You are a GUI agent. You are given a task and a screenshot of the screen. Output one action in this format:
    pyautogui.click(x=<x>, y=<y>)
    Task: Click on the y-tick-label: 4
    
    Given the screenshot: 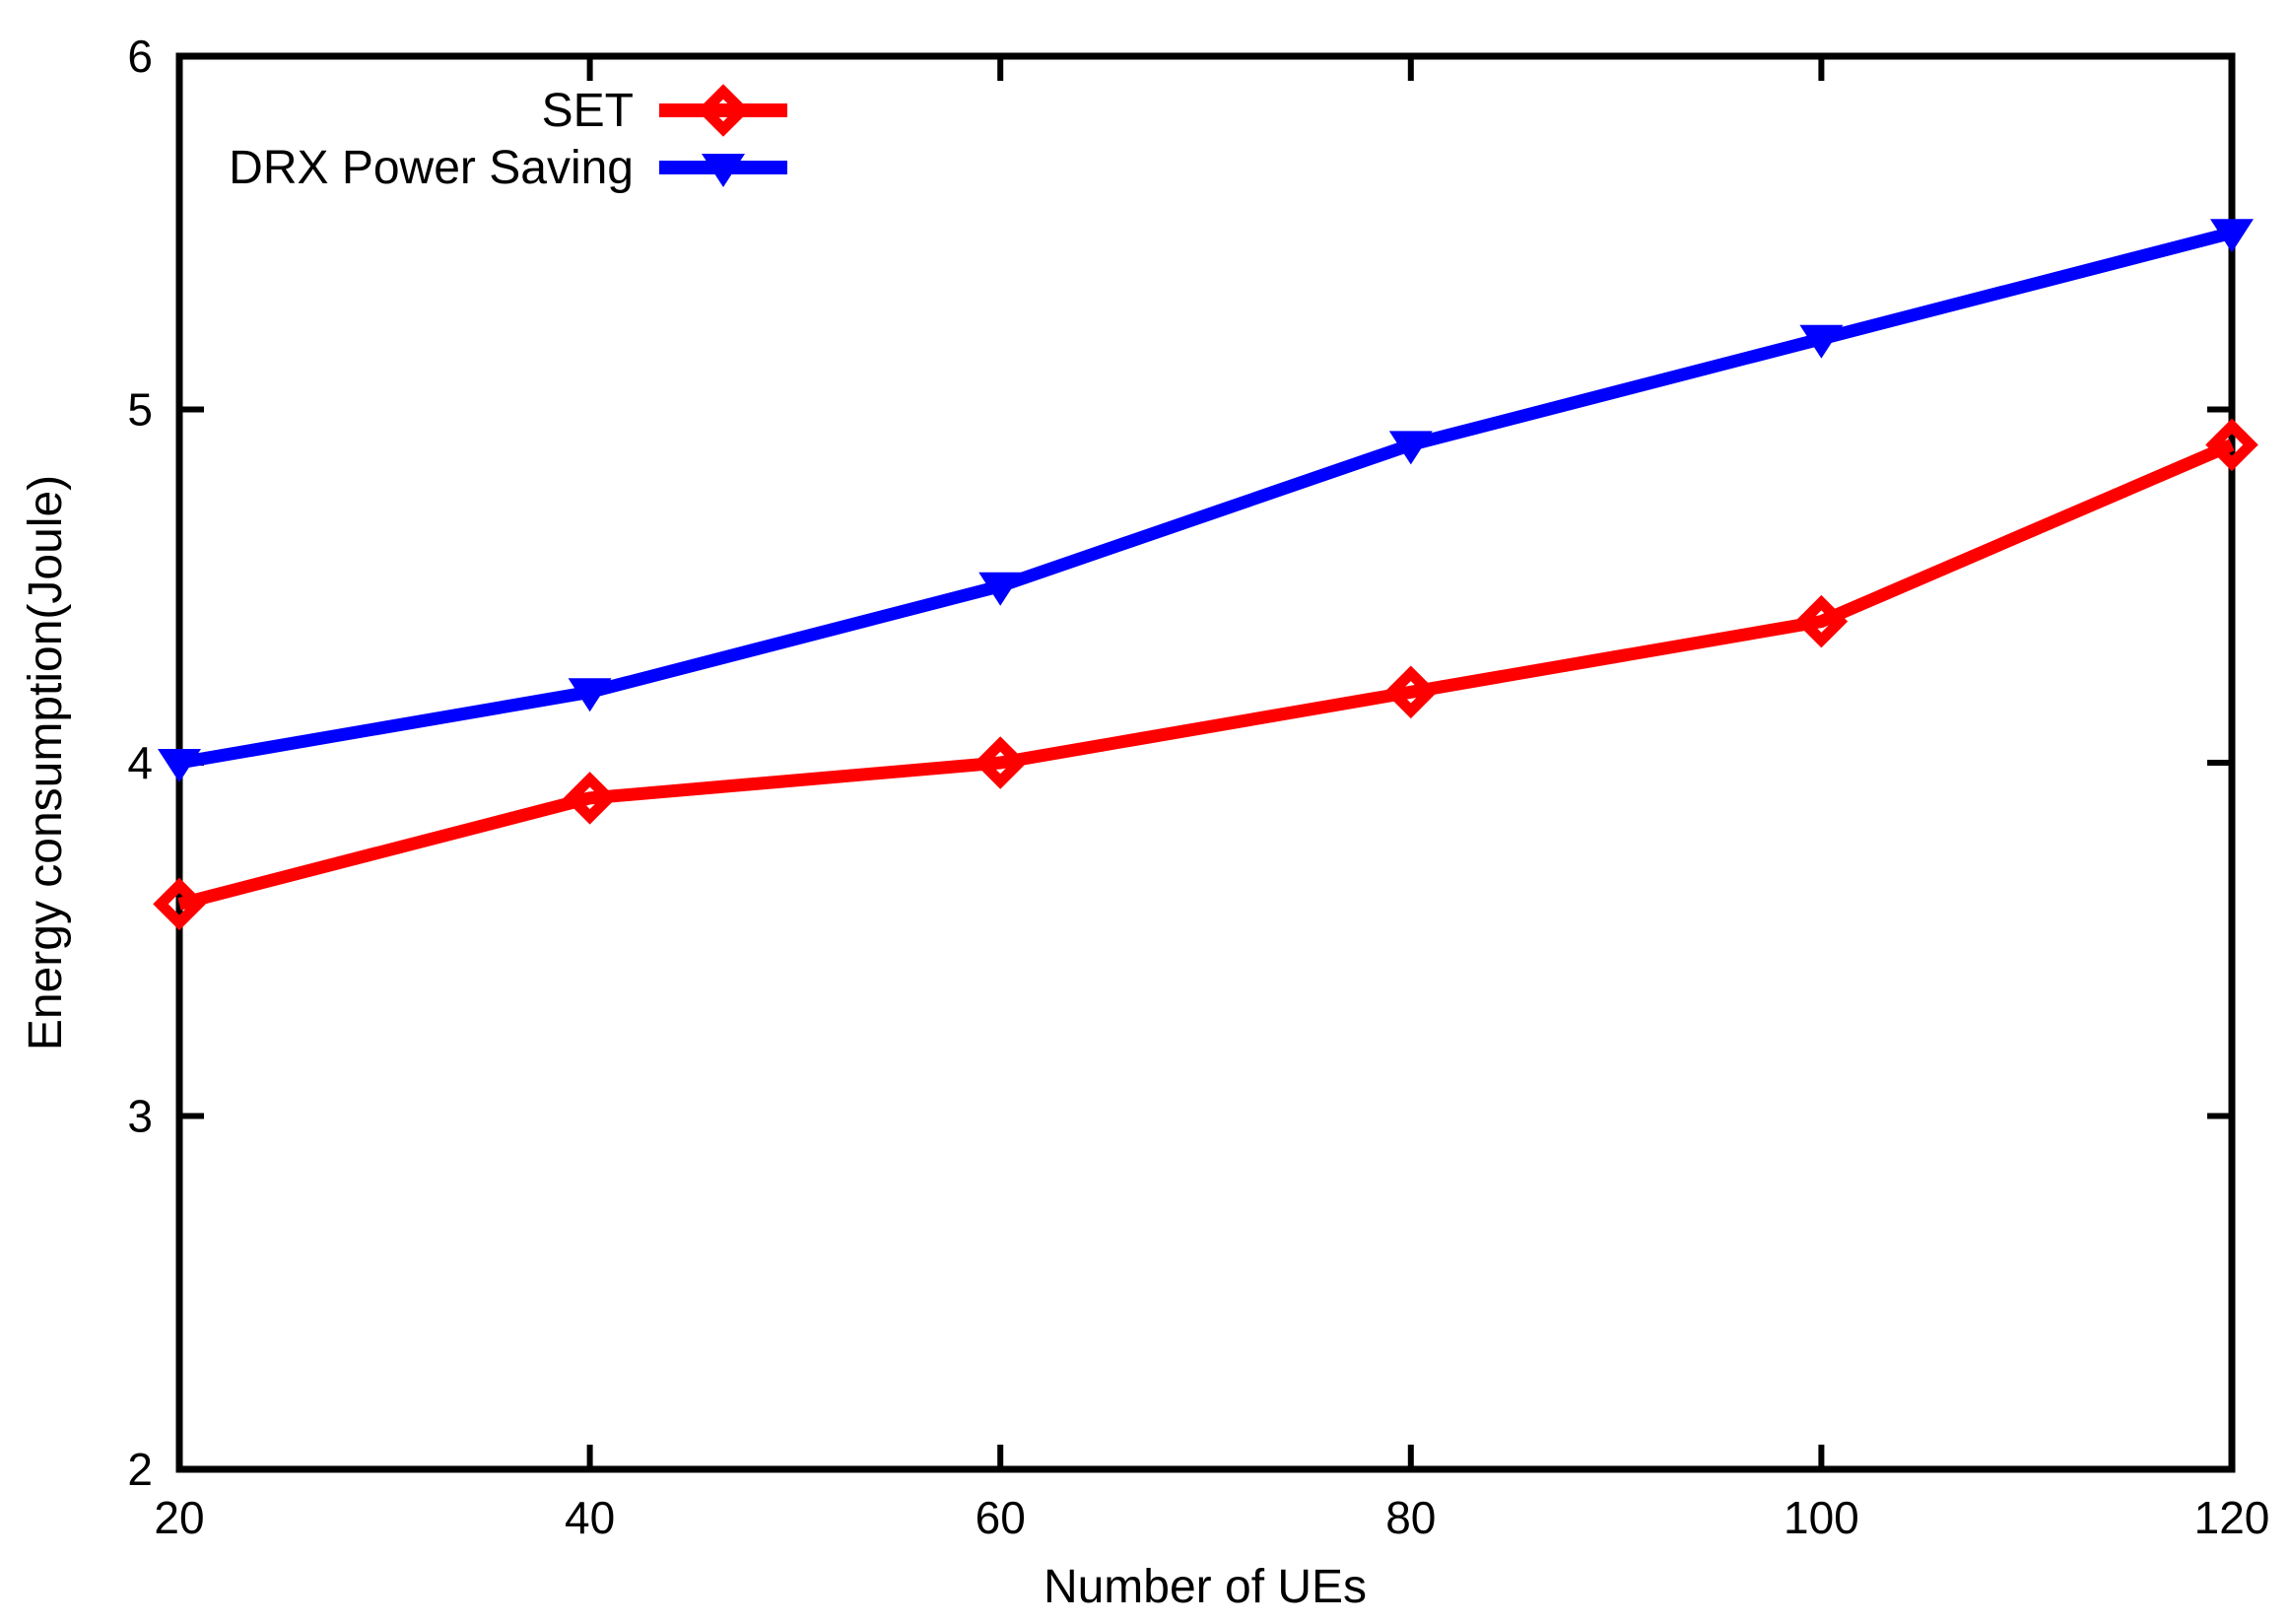 What is the action you would take?
    pyautogui.click(x=140, y=762)
    